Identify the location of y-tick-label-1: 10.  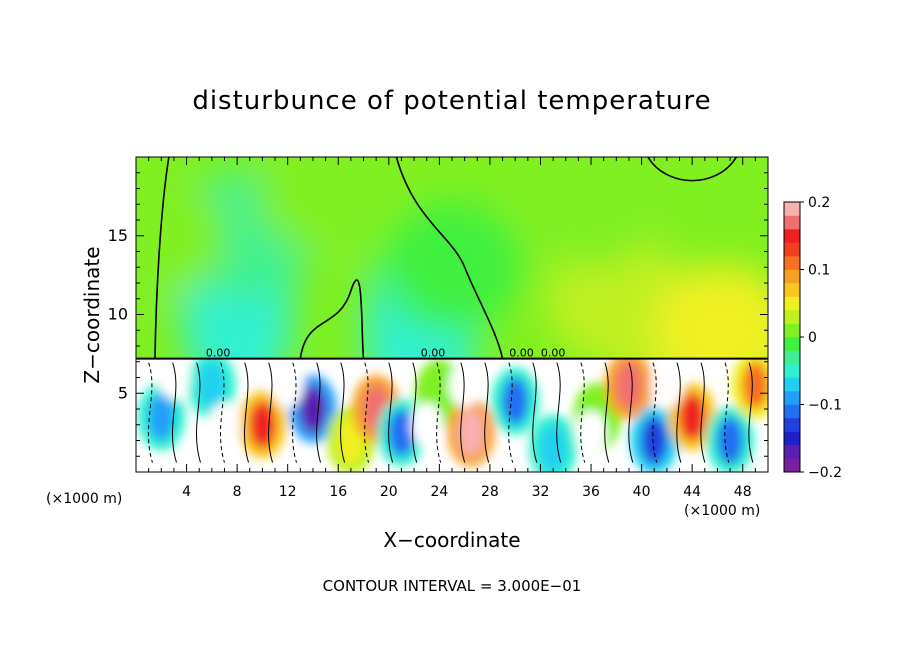
(118, 314).